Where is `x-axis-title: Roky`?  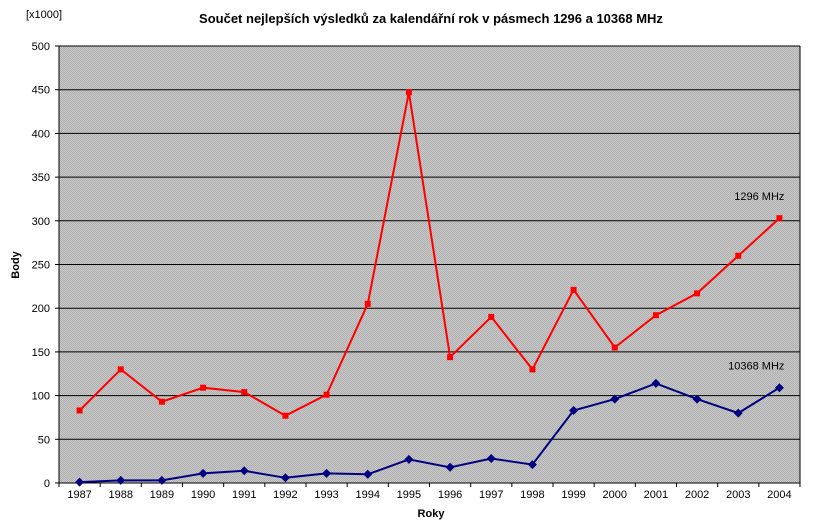 x-axis-title: Roky is located at coordinates (432, 514).